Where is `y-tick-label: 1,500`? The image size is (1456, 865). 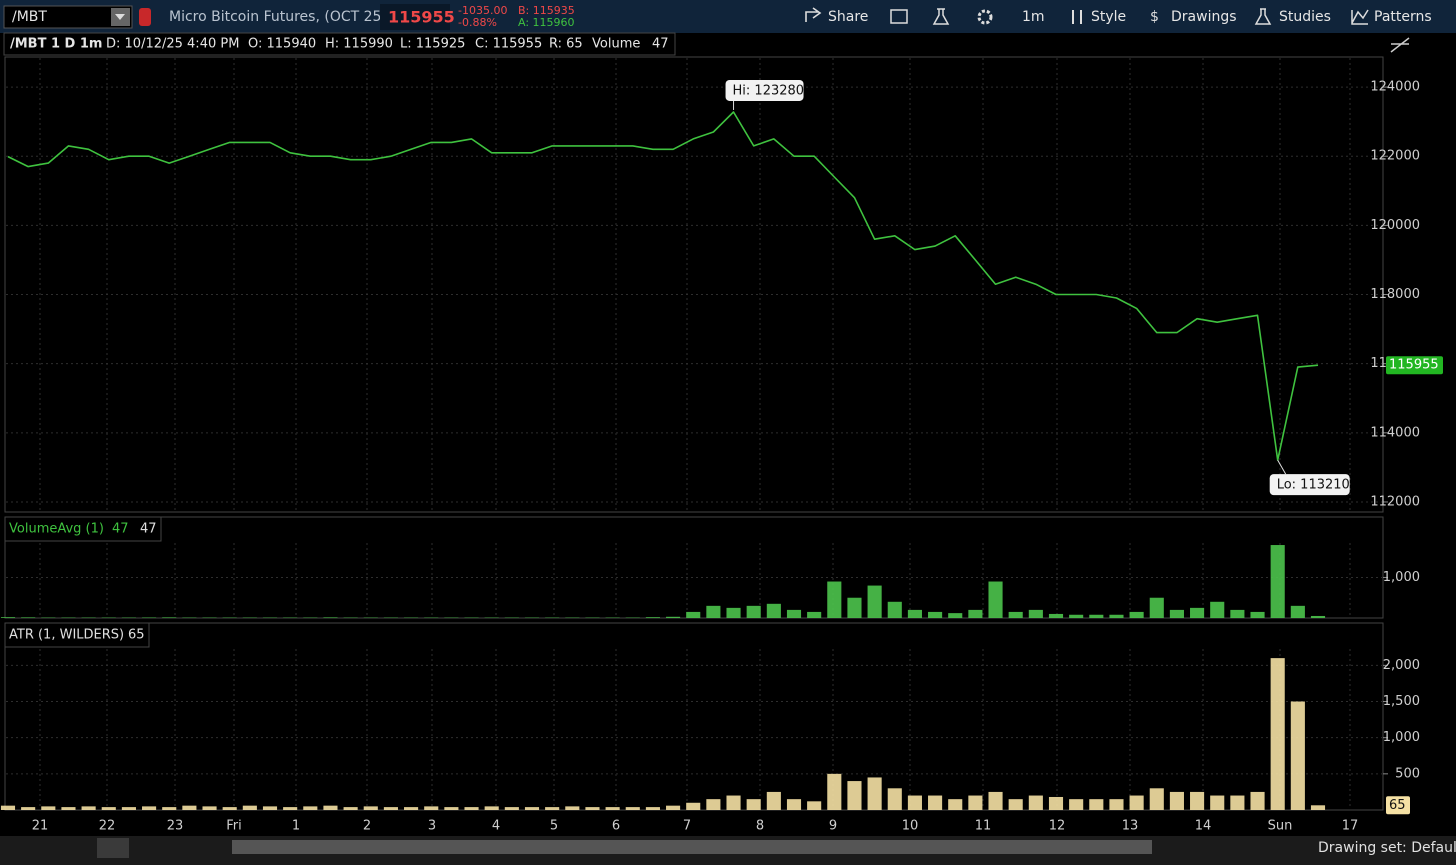 y-tick-label: 1,500 is located at coordinates (1401, 701).